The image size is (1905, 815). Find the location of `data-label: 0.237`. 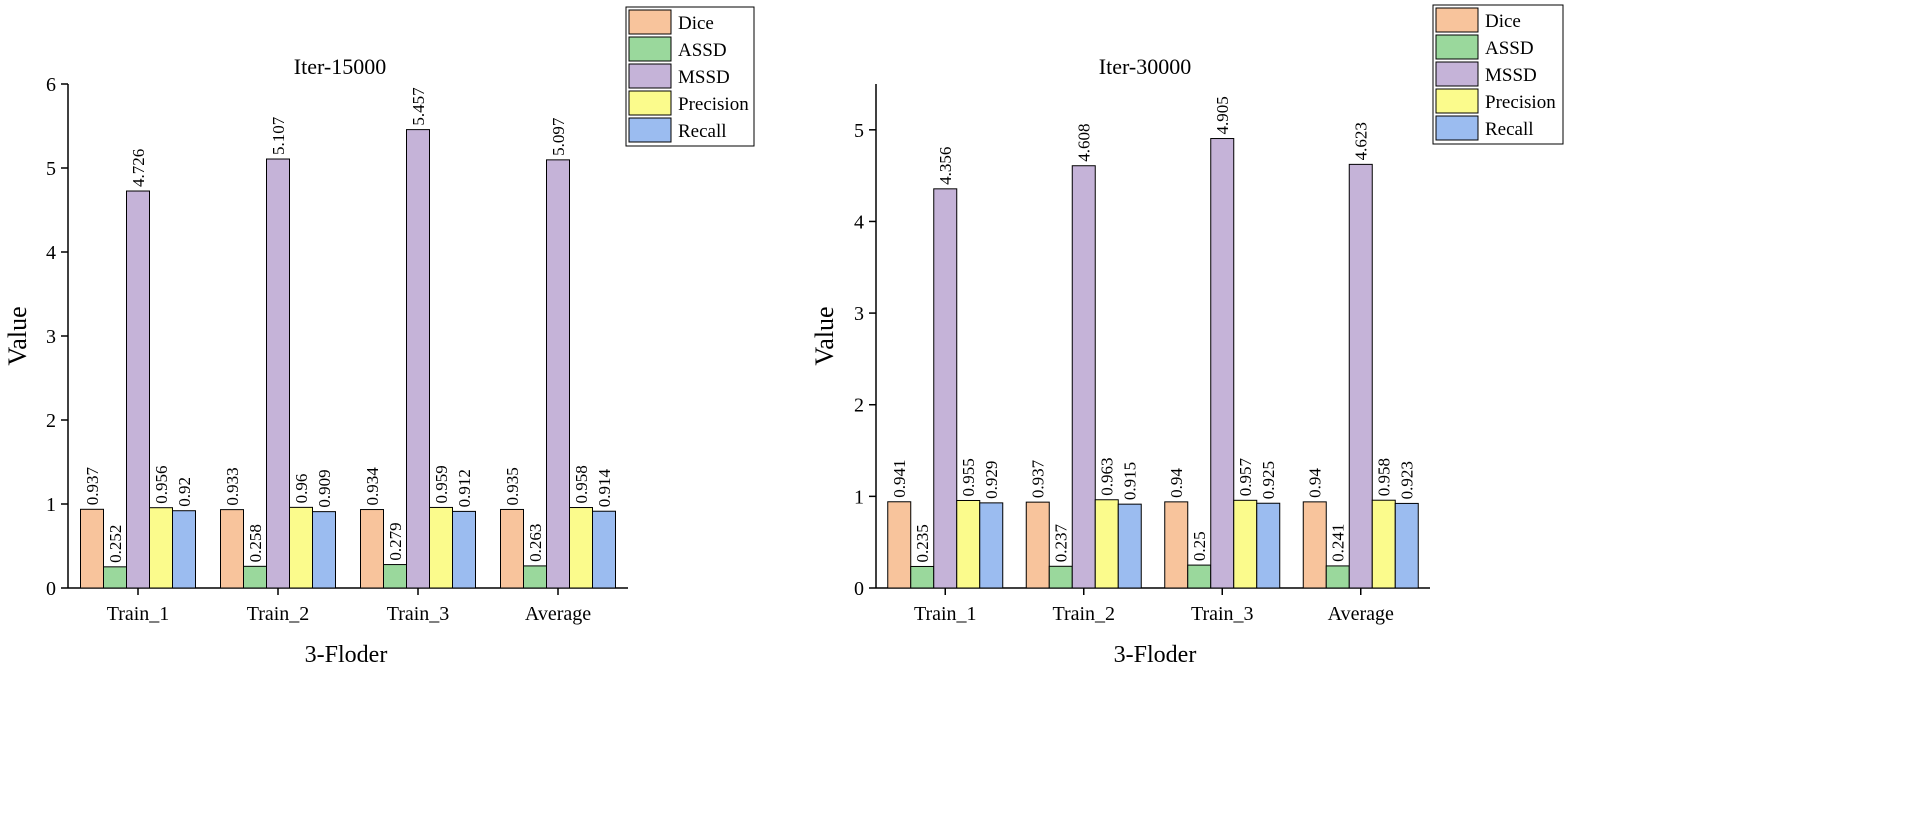

data-label: 0.237 is located at coordinates (1061, 543).